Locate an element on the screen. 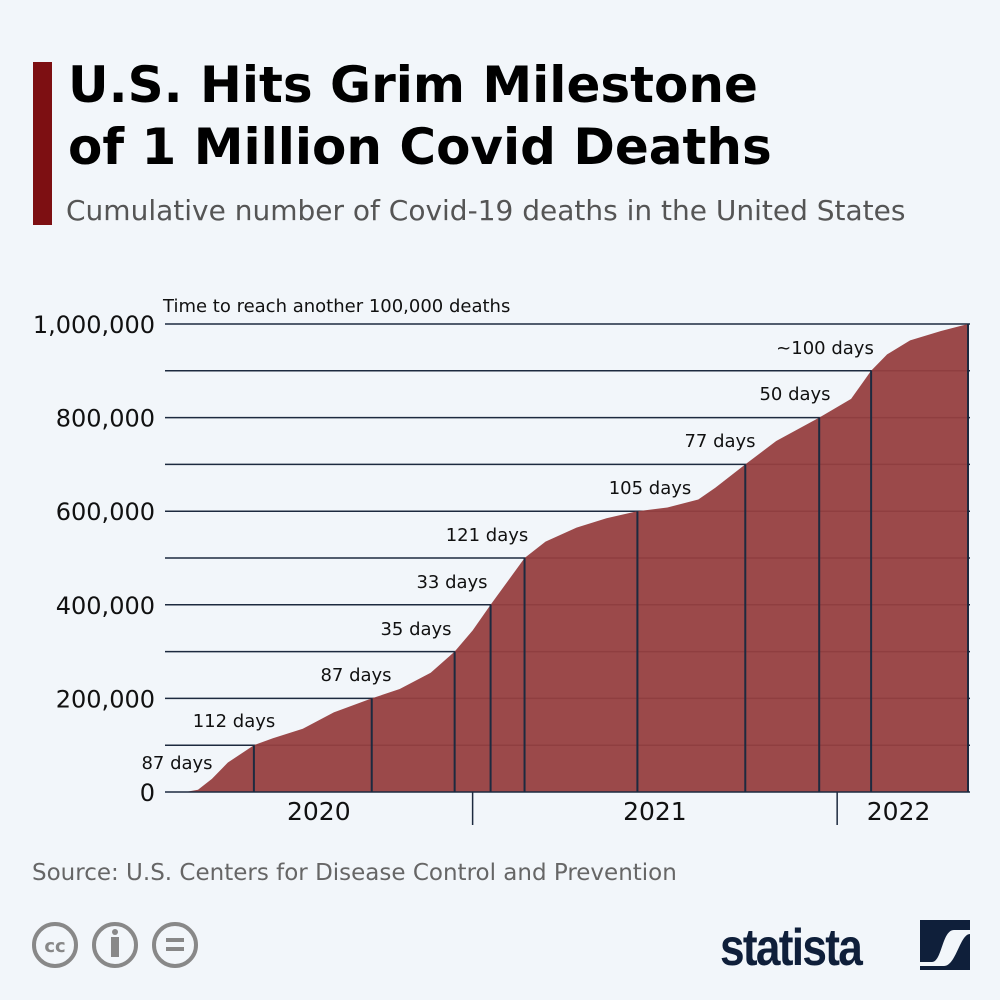  y-tick-label: 1,000,000 is located at coordinates (94, 325).